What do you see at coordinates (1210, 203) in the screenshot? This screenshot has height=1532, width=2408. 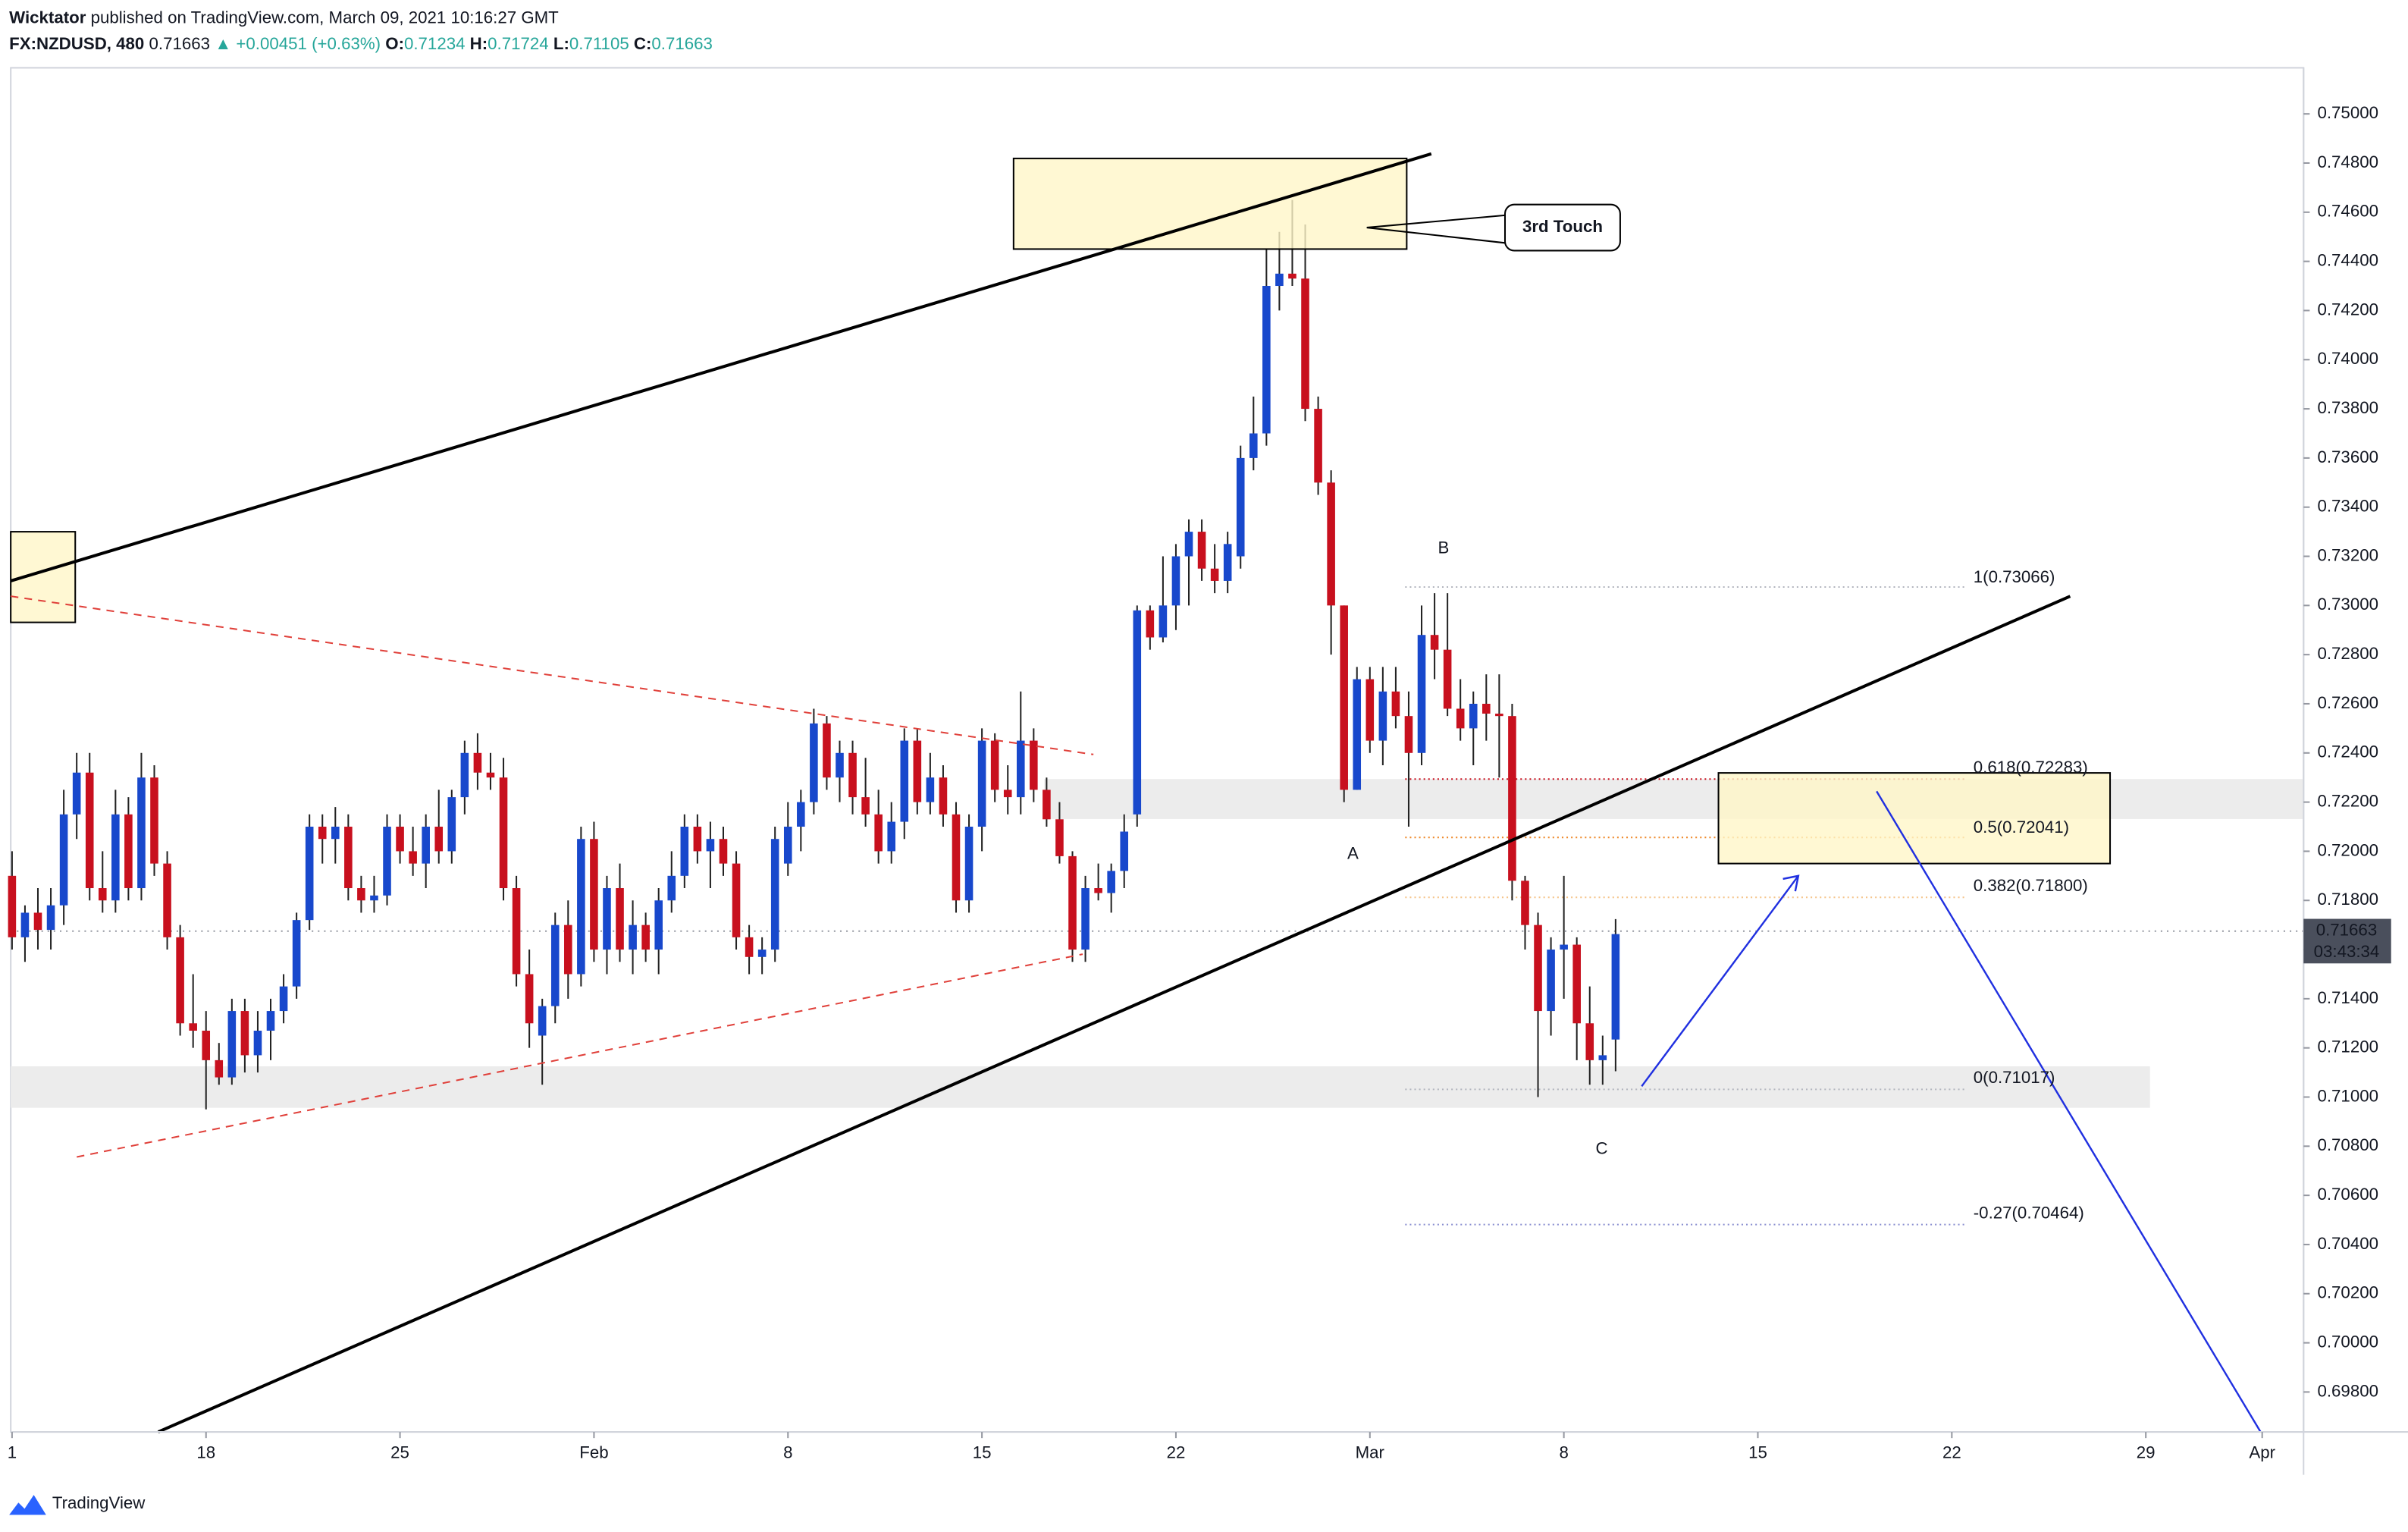 I see `supply-zone` at bounding box center [1210, 203].